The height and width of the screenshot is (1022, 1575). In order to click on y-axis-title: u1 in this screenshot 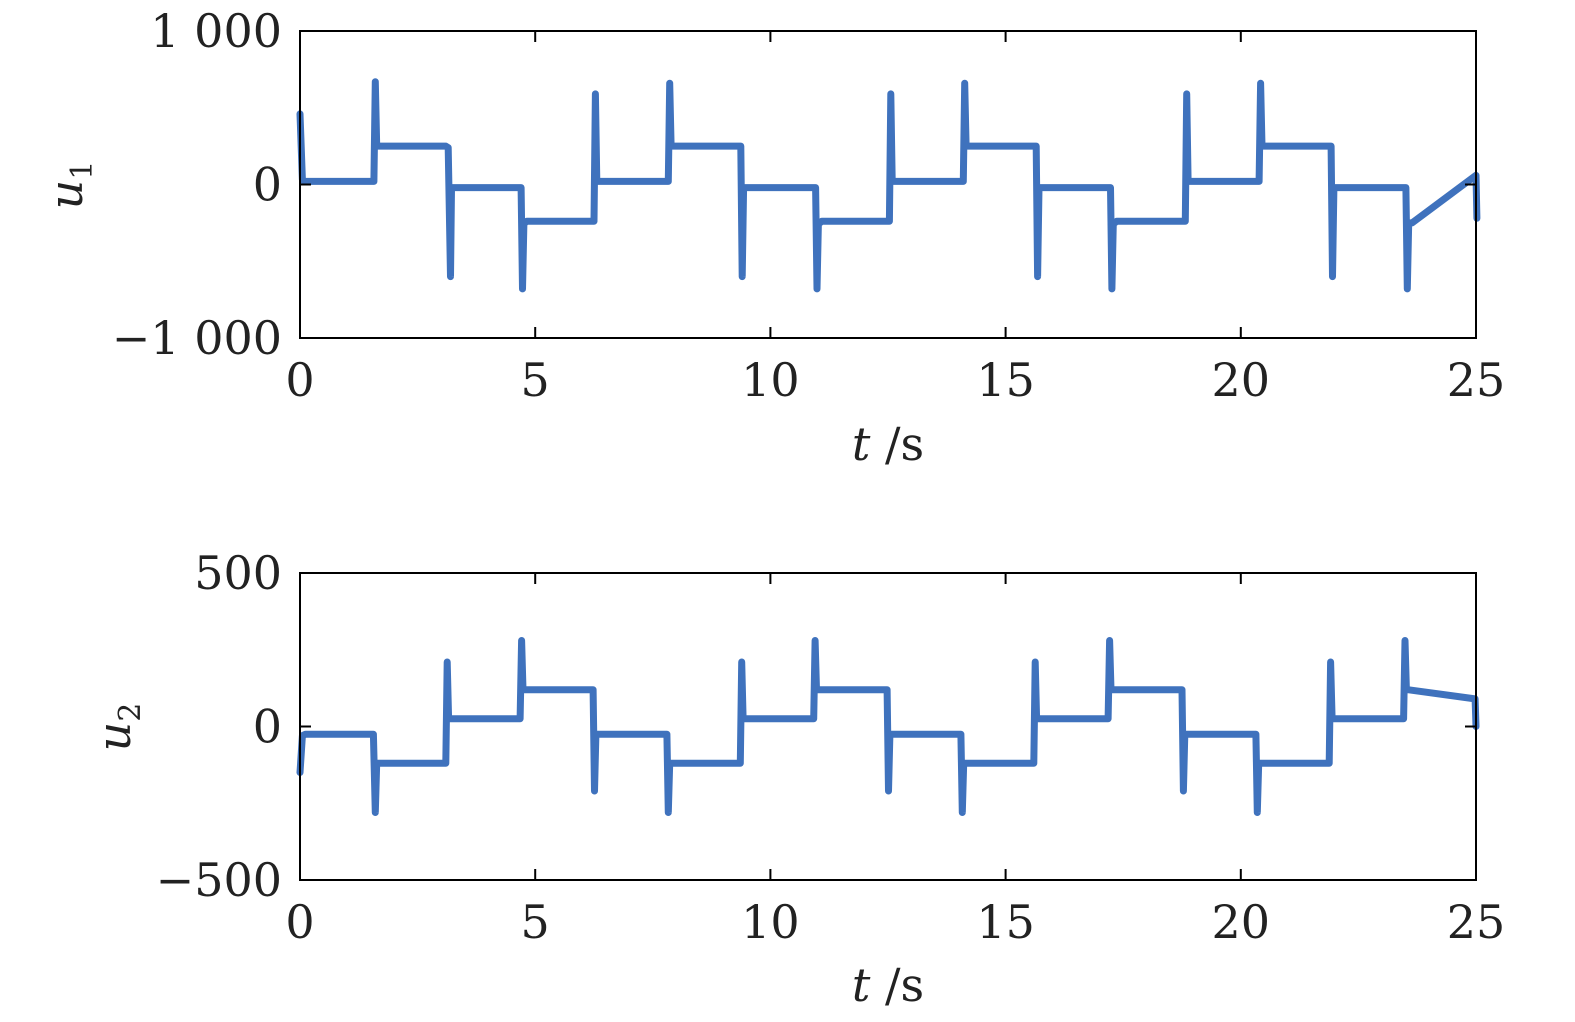, I will do `click(69, 185)`.